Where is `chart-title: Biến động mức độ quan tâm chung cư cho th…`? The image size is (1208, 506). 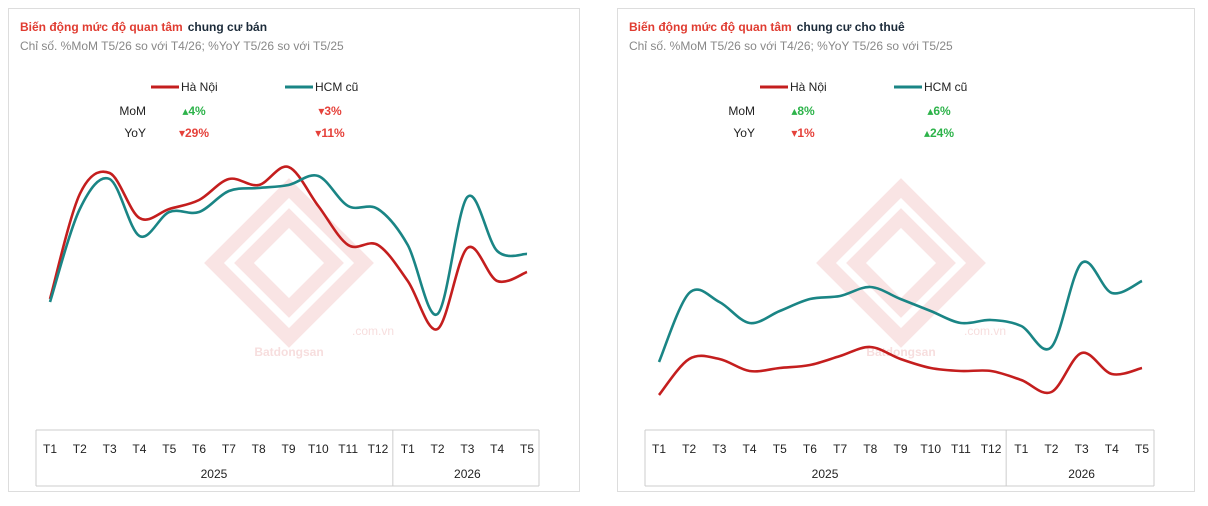 chart-title: Biến động mức độ quan tâm chung cư cho th… is located at coordinates (767, 27).